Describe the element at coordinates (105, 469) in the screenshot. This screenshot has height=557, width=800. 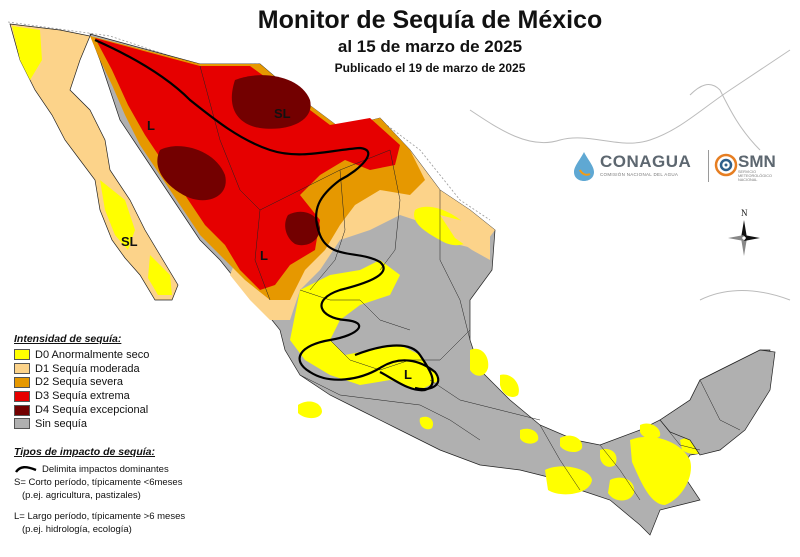
I see `impact-boundary-label: Delimita impactos dominantes` at that location.